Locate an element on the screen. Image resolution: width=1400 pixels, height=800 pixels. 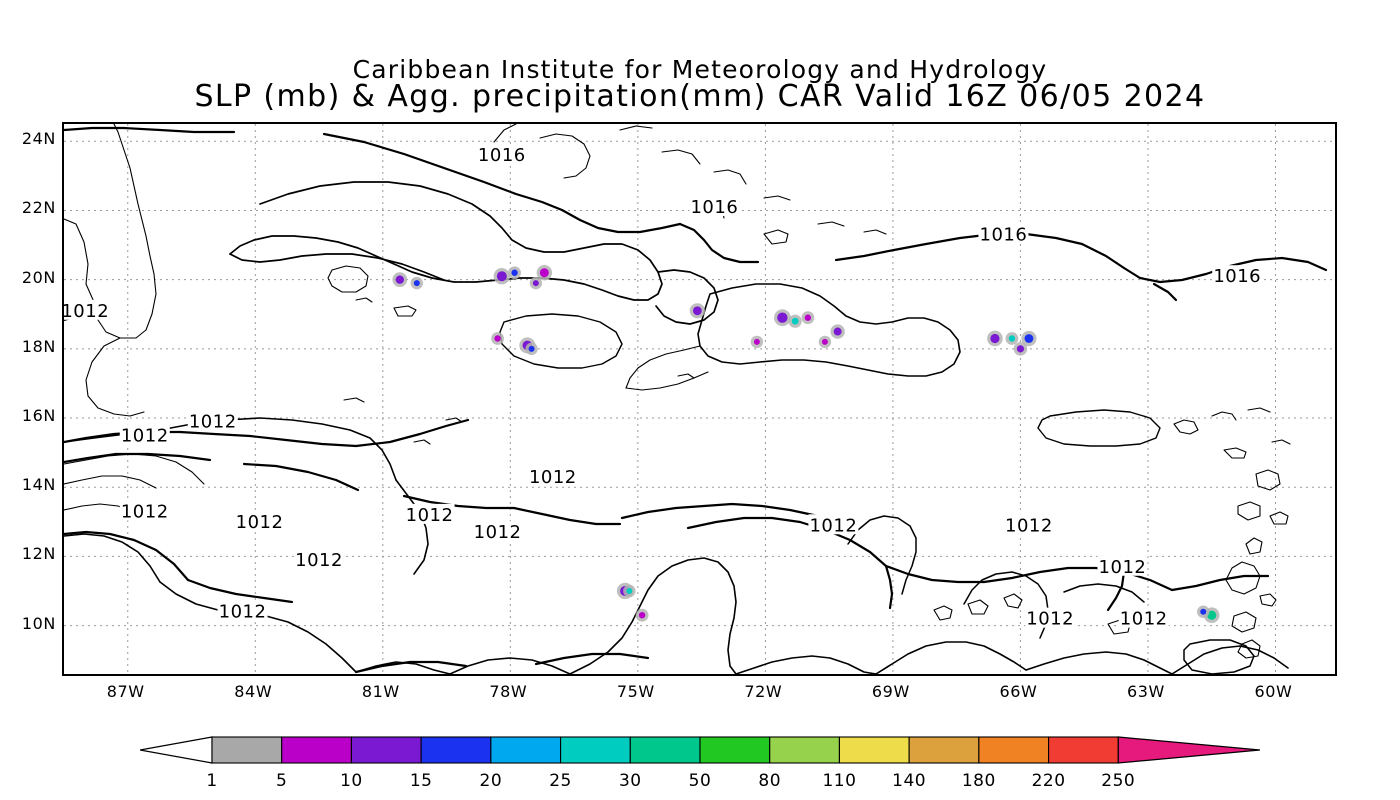
x-axis-tick-60W: 60W is located at coordinates (1273, 691).